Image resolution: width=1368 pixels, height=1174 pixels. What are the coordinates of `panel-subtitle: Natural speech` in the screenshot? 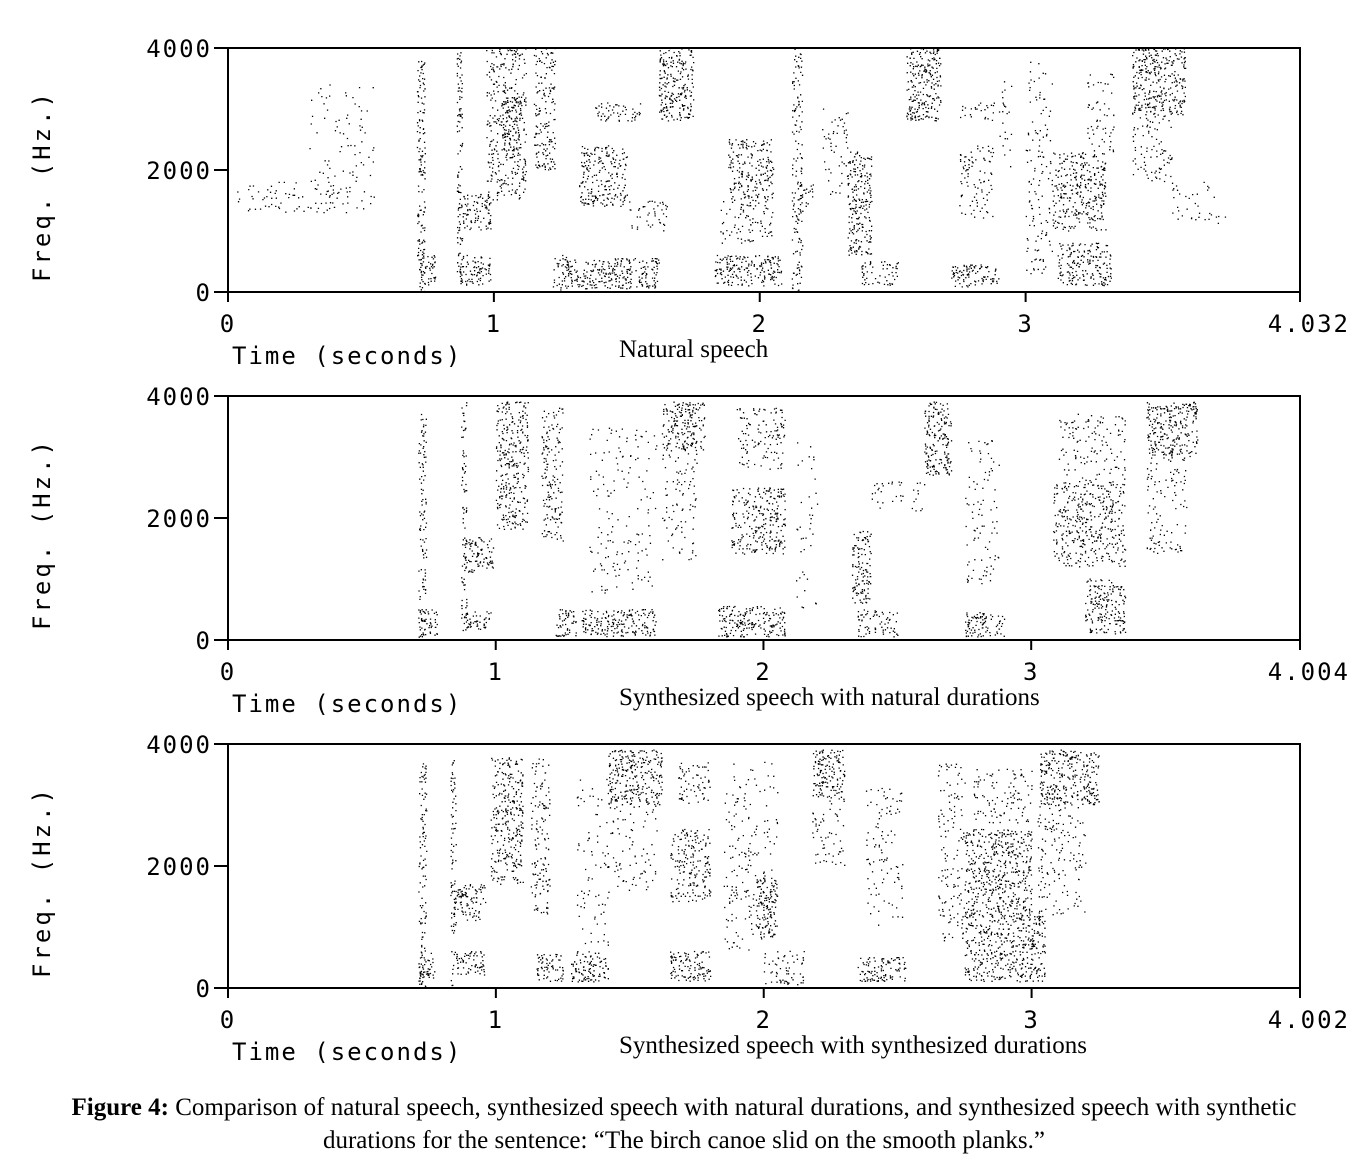 It's located at (694, 349).